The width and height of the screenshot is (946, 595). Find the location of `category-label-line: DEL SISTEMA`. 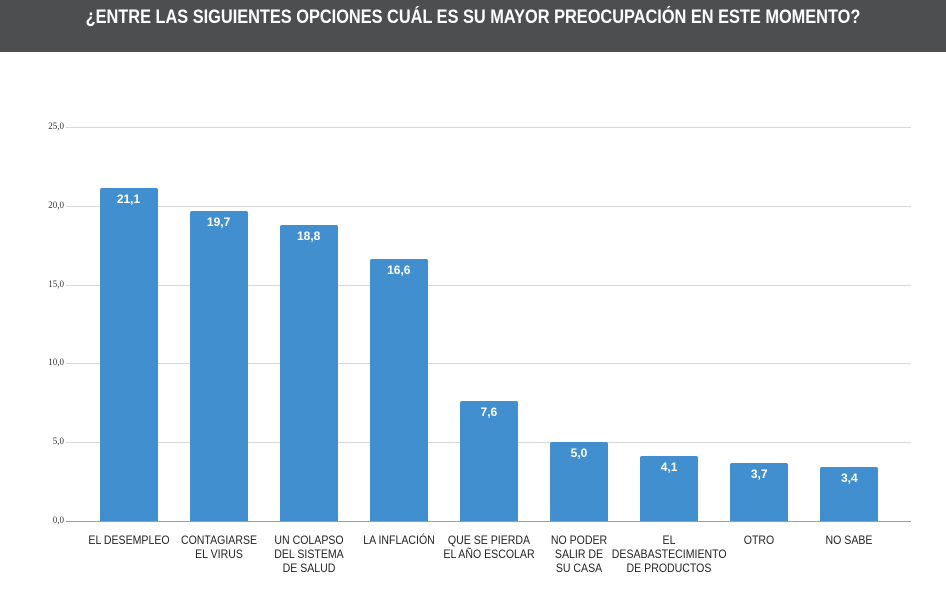

category-label-line: DEL SISTEMA is located at coordinates (308, 554).